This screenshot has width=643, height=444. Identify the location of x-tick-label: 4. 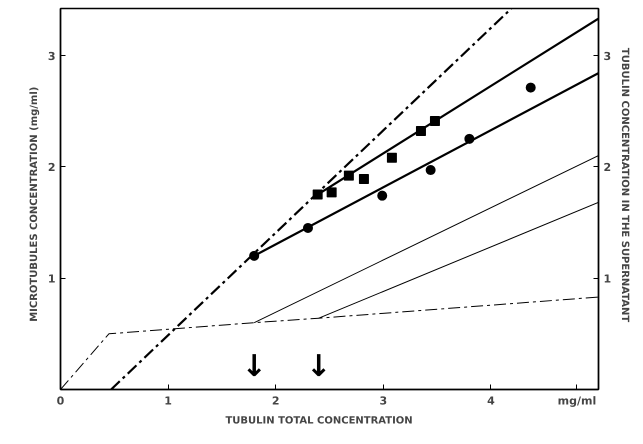
(491, 401).